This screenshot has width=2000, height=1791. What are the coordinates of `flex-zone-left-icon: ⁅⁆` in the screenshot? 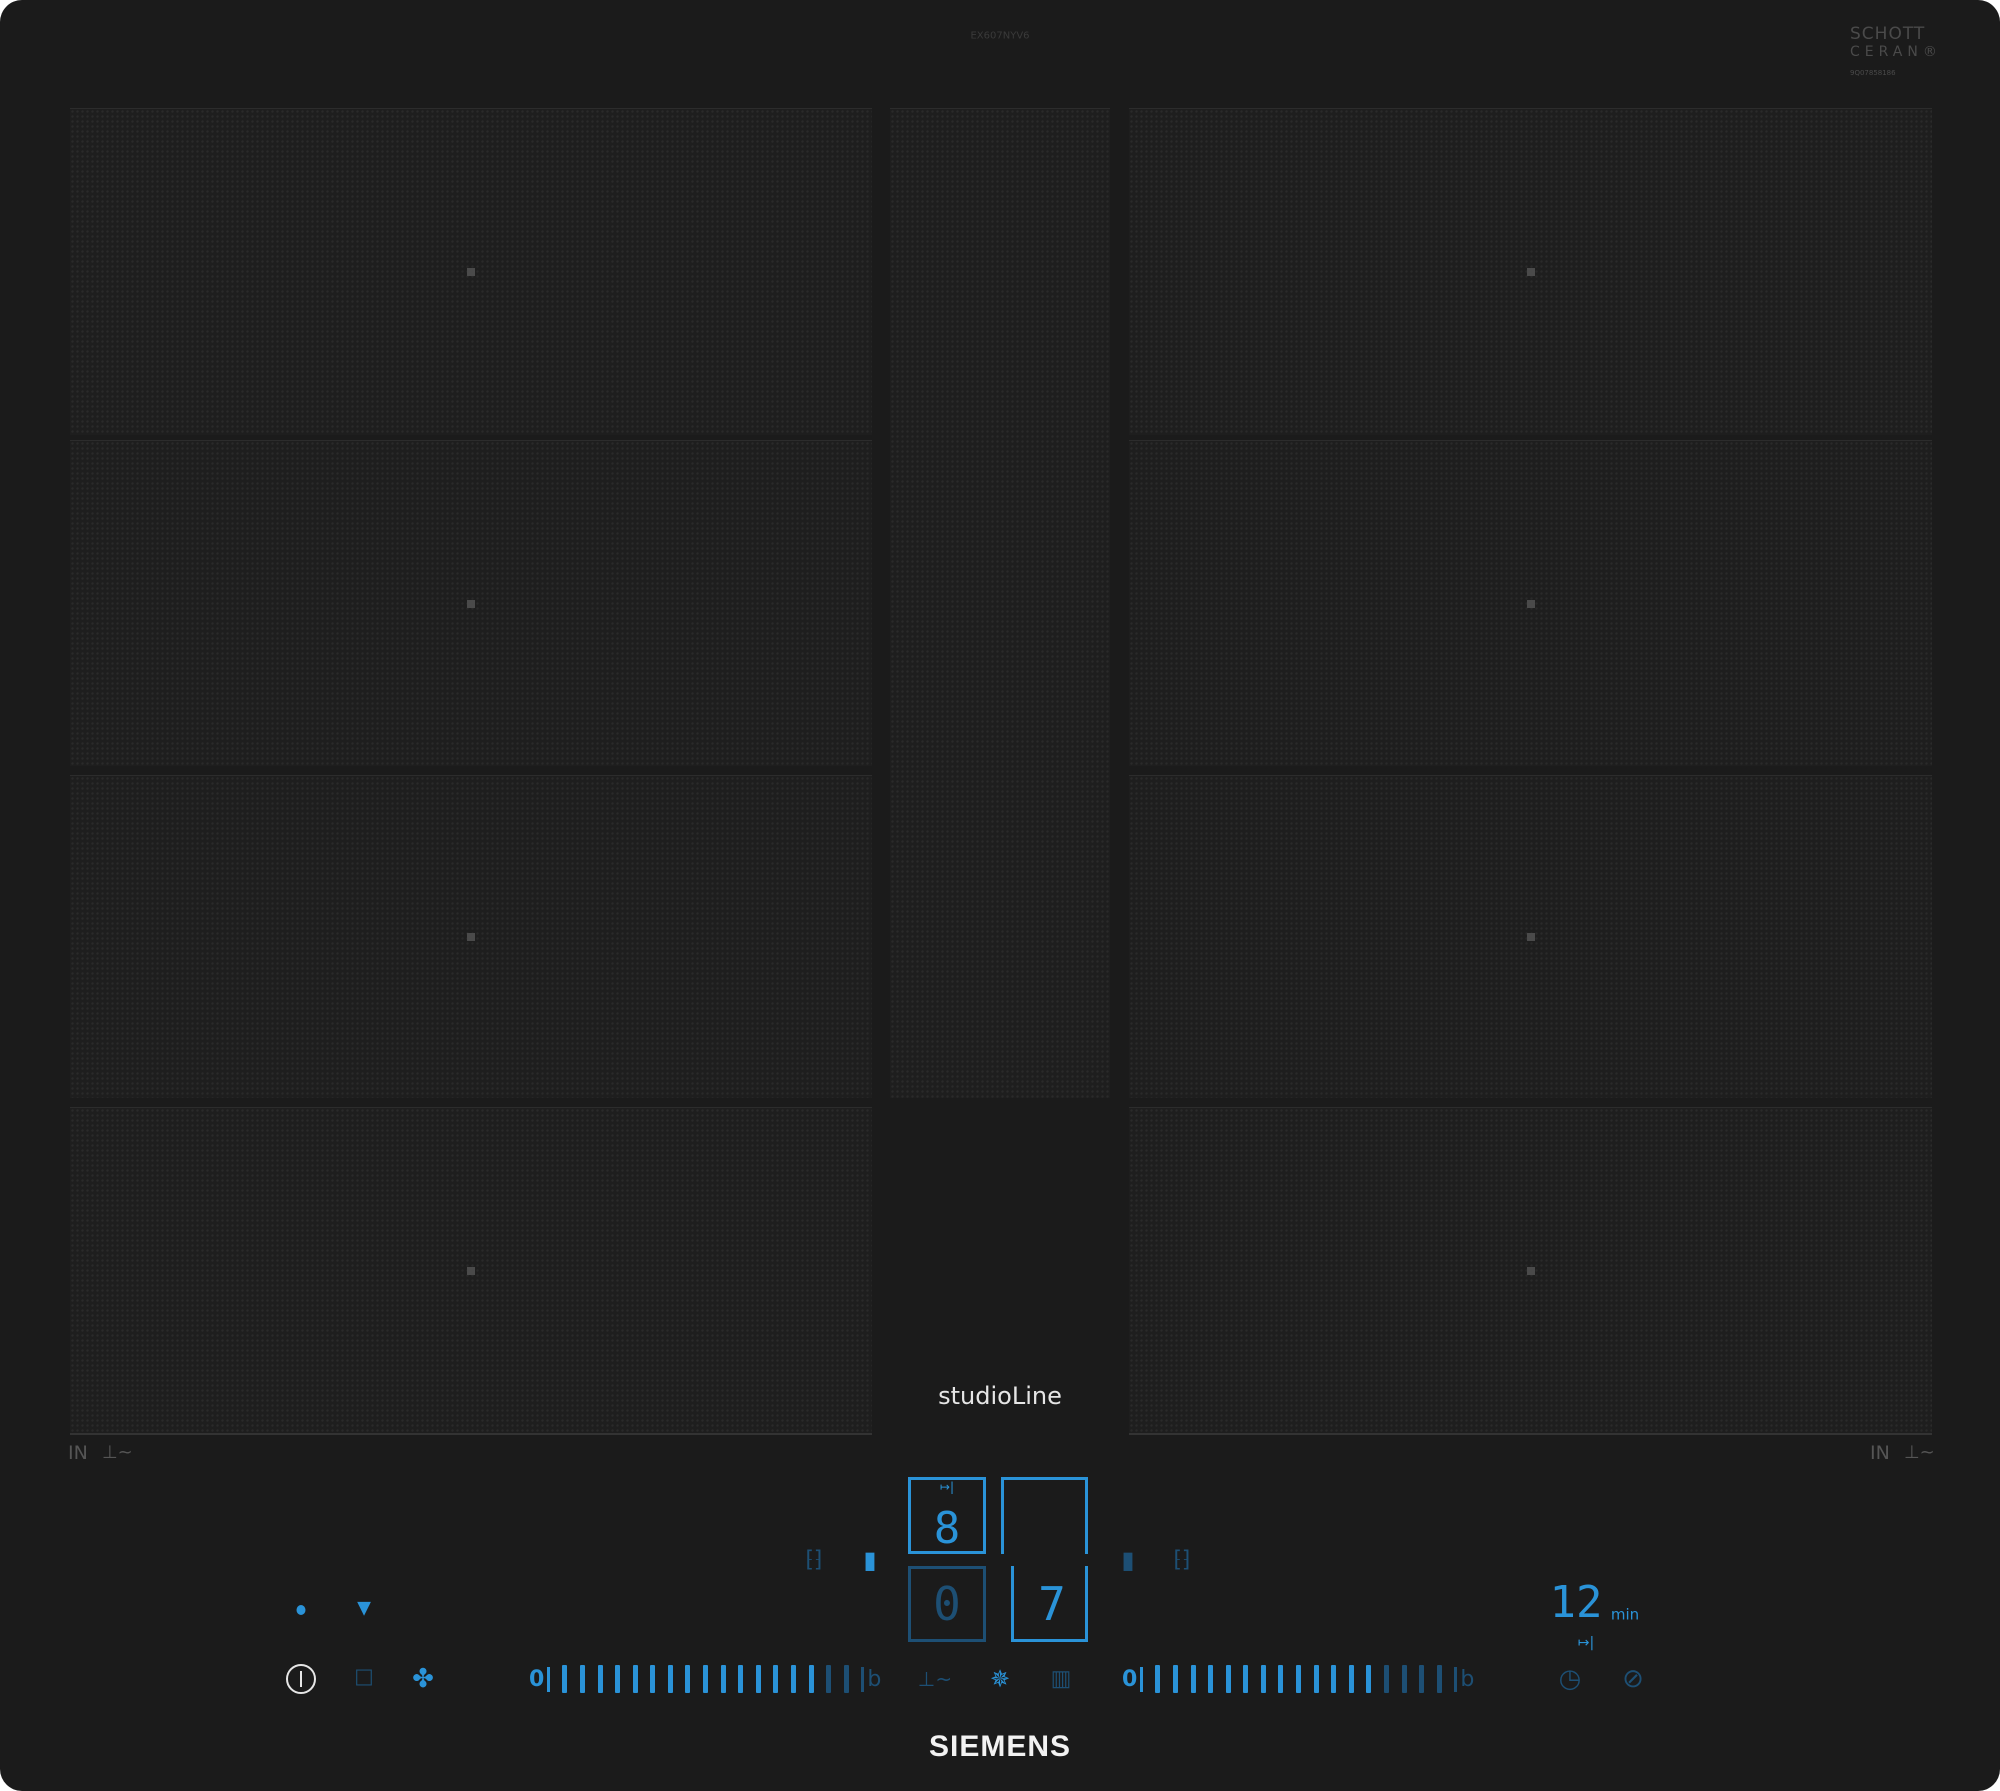 It's located at (814, 1560).